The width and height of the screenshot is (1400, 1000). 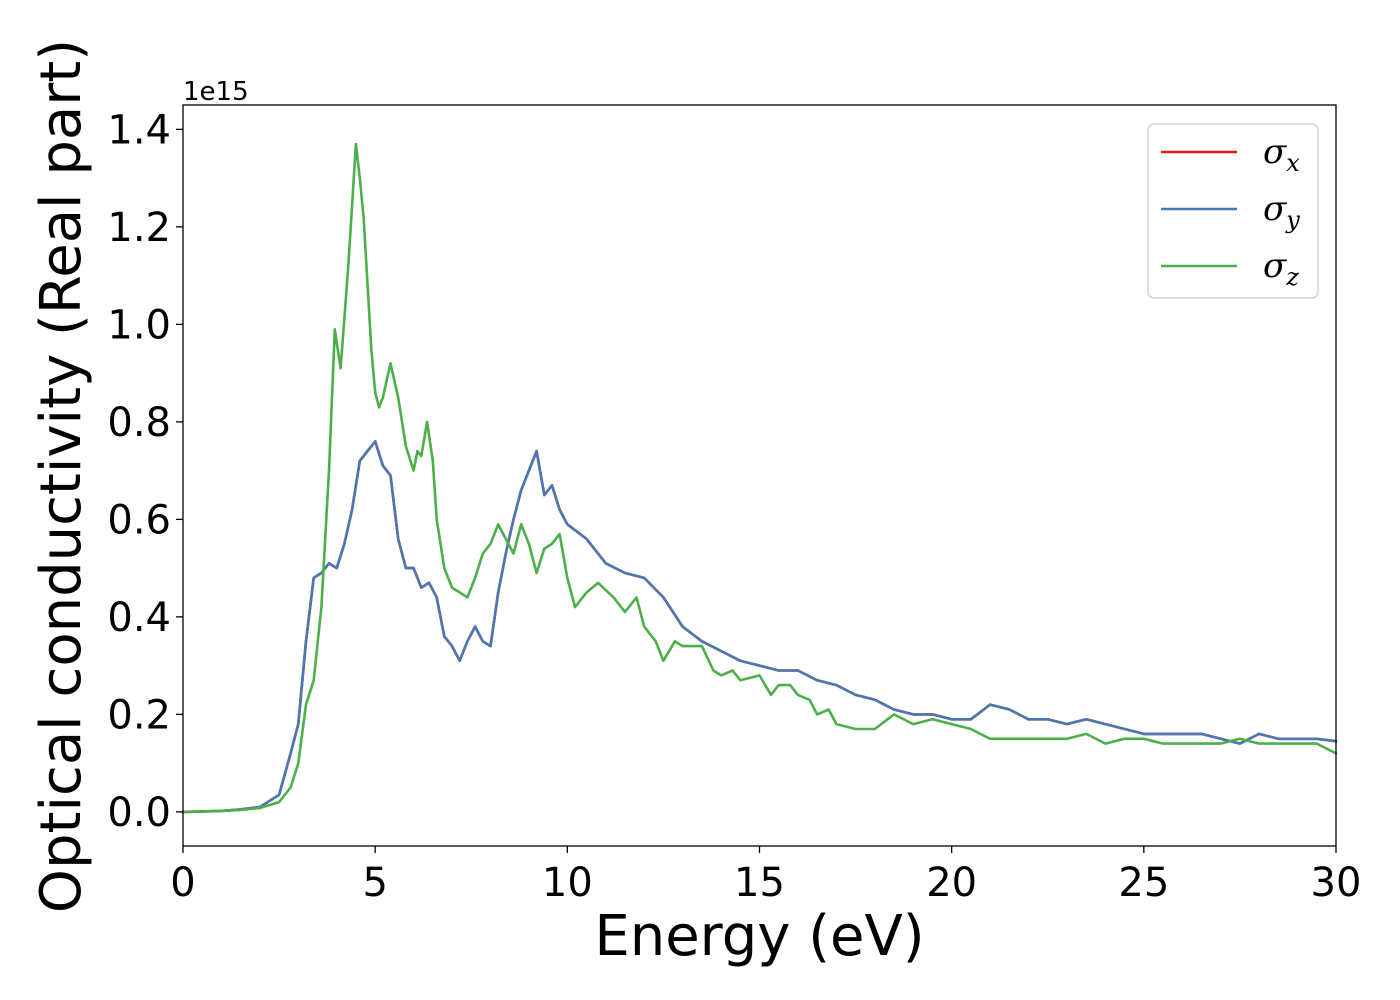 What do you see at coordinates (139, 715) in the screenshot?
I see `y-tick-label: 0.2` at bounding box center [139, 715].